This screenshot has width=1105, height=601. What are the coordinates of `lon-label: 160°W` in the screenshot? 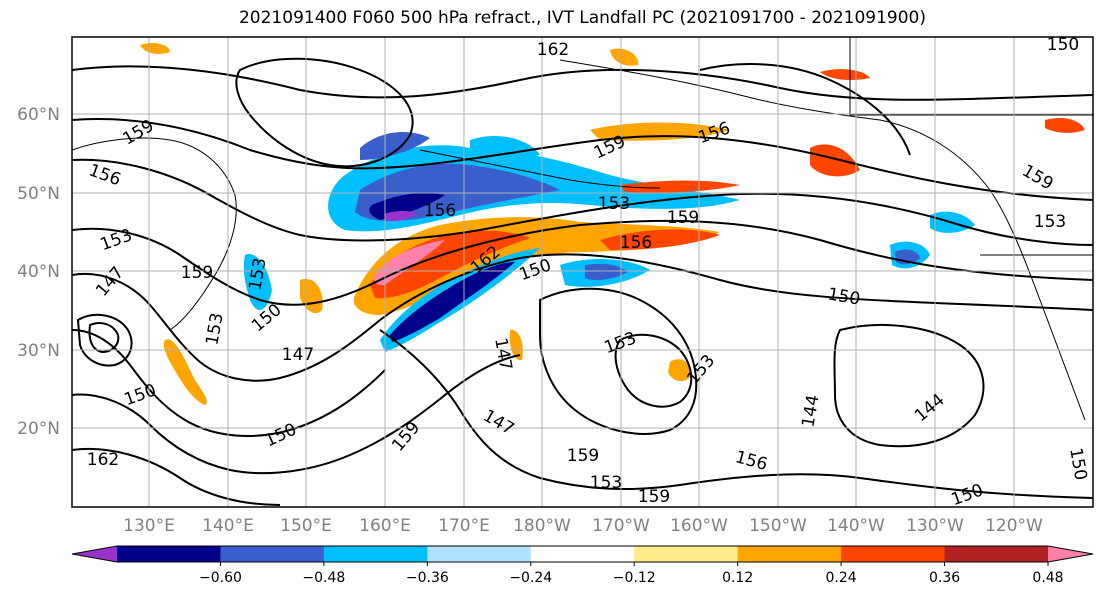 It's located at (699, 526).